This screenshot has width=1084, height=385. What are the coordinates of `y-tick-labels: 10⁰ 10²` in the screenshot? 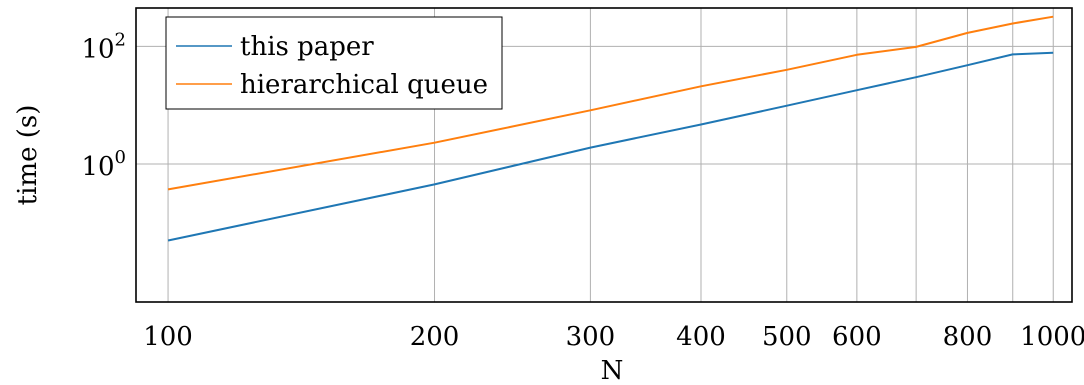 It's located at (103, 105).